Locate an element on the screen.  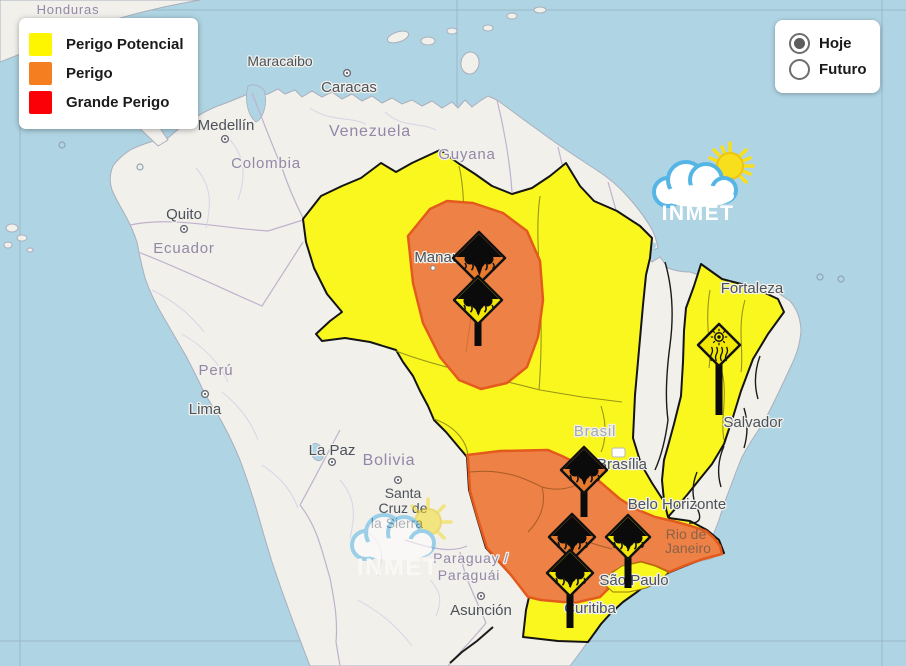
map-label: Salvador is located at coordinates (752, 422).